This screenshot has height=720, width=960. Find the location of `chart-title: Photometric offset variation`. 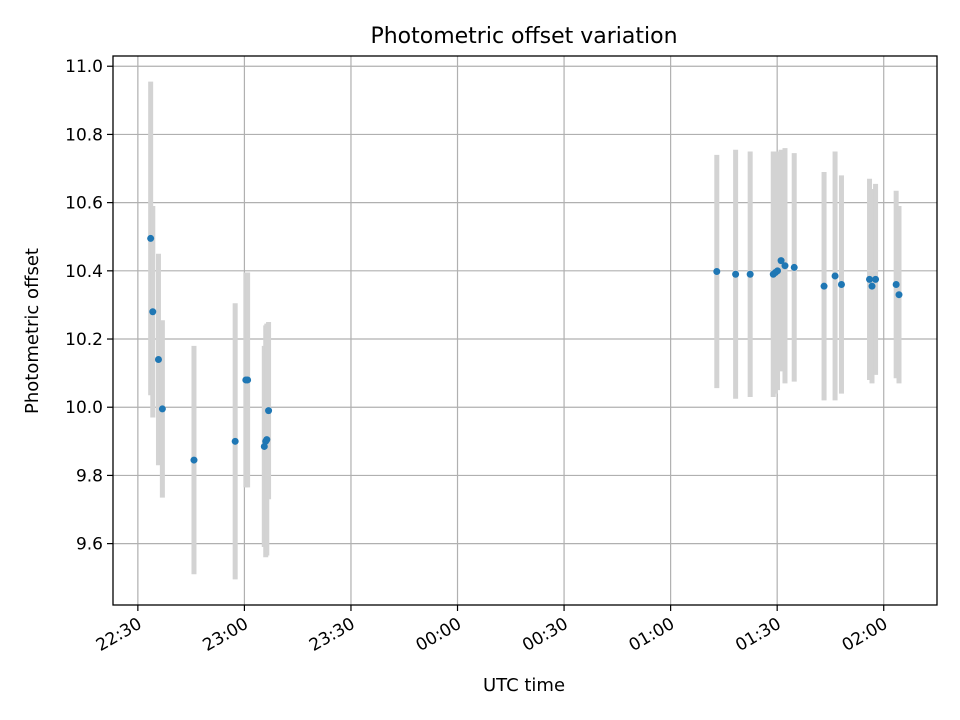

chart-title: Photometric offset variation is located at coordinates (523, 36).